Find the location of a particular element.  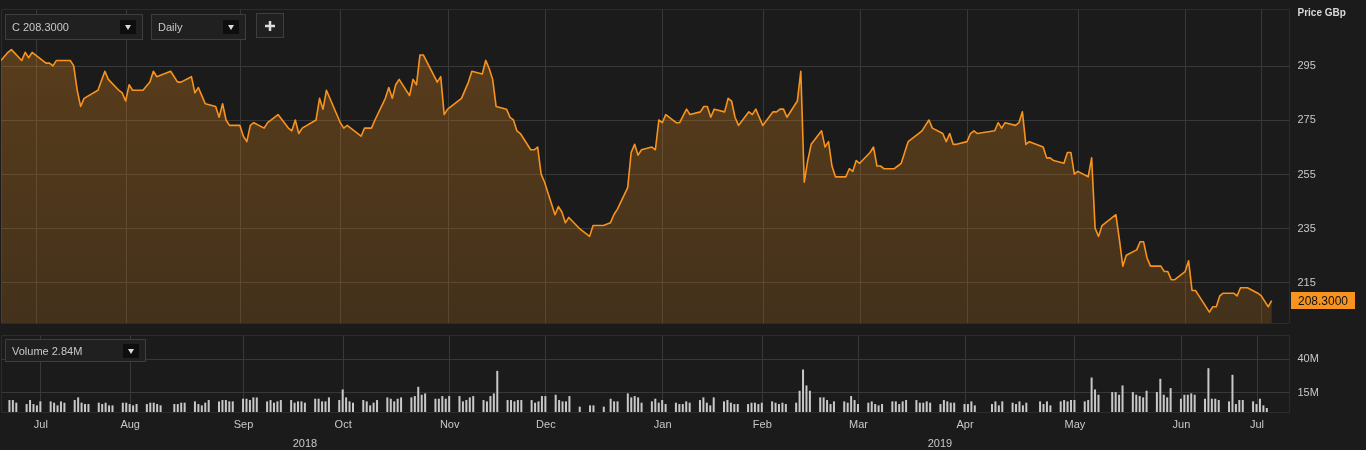

annotation: Daily is located at coordinates (170, 27).